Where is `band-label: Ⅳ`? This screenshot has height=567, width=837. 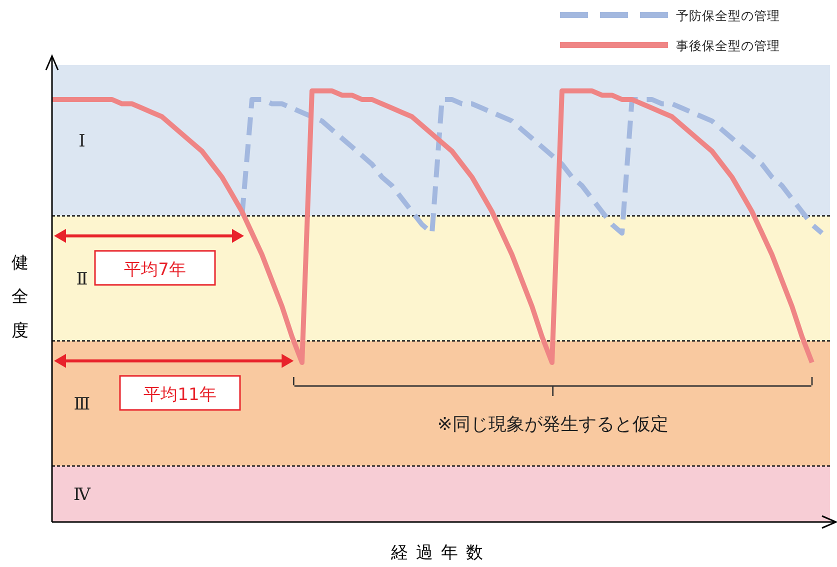
band-label: Ⅳ is located at coordinates (83, 494).